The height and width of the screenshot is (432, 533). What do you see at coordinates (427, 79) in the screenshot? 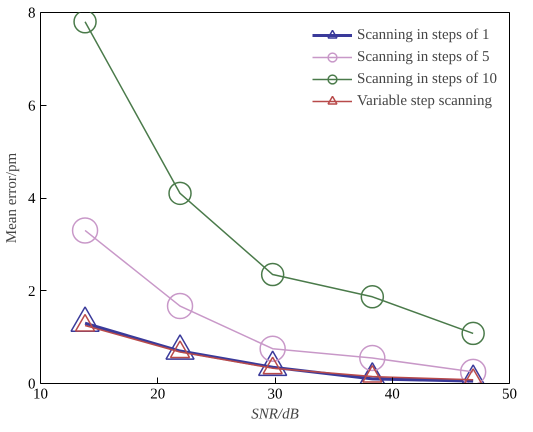
I see `legend-label: Scanning in steps of 10` at bounding box center [427, 79].